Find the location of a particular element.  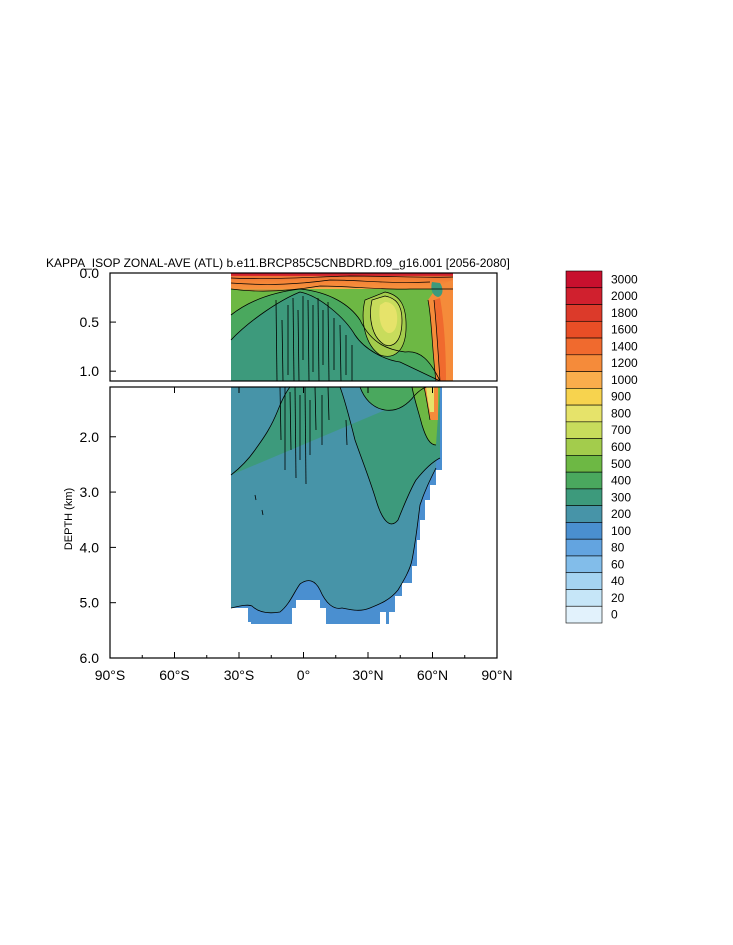

y-tick-label: 0.0 is located at coordinates (90, 273).